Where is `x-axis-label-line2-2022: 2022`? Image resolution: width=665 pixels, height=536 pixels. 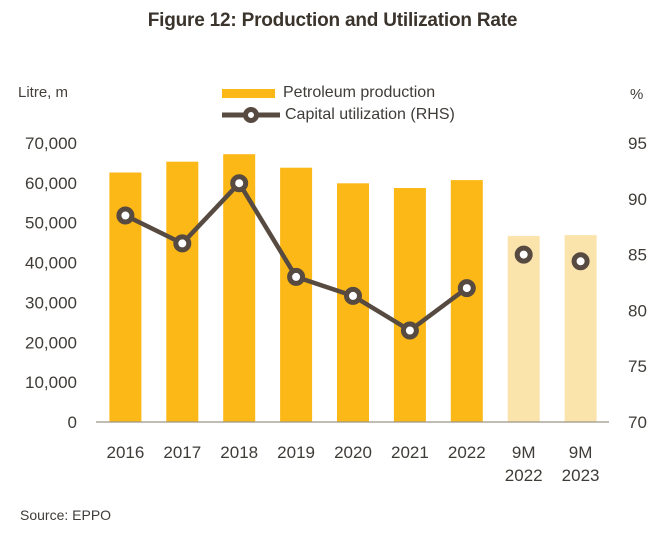
x-axis-label-line2-2022: 2022 is located at coordinates (524, 475).